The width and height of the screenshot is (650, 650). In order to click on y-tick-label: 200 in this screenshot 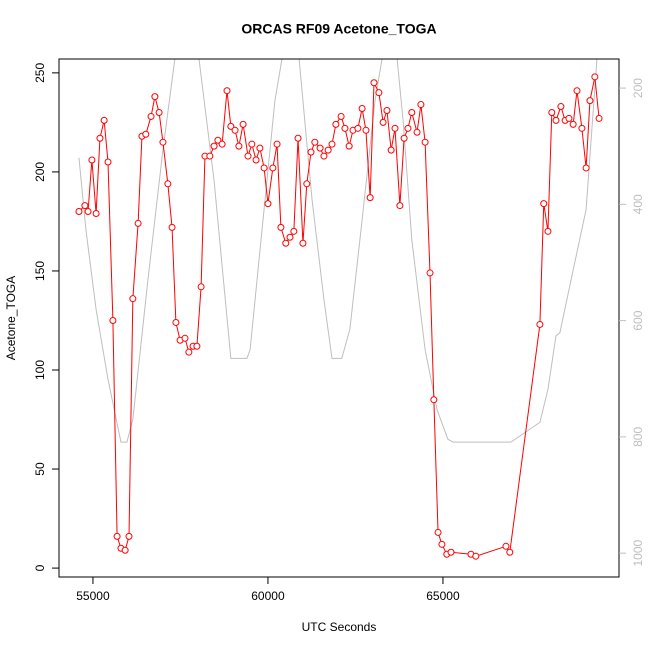, I will do `click(40, 172)`.